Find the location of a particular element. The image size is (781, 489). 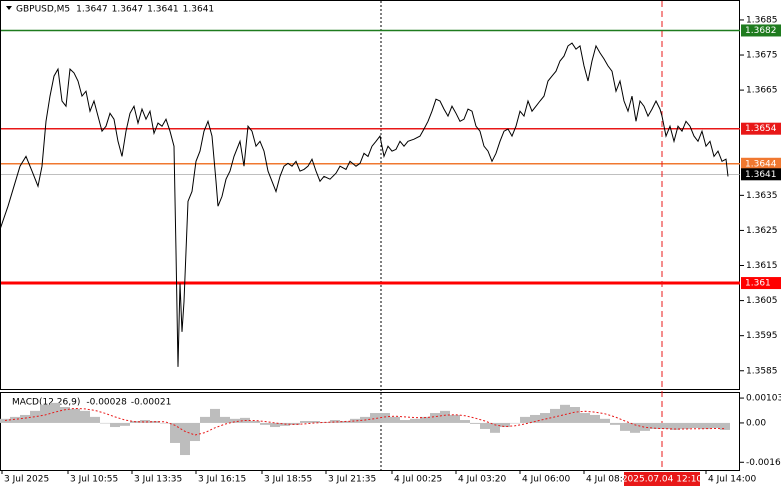

y-tick-label: 1.3685 is located at coordinates (762, 20).